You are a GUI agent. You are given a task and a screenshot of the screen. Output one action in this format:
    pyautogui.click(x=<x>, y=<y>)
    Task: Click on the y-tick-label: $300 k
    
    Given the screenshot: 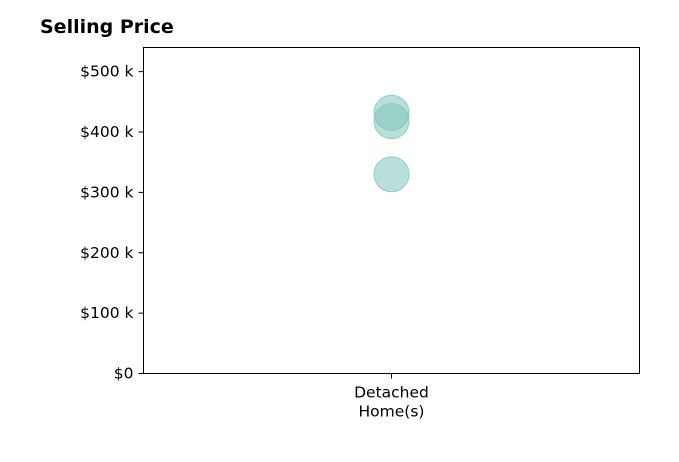 What is the action you would take?
    pyautogui.click(x=106, y=192)
    